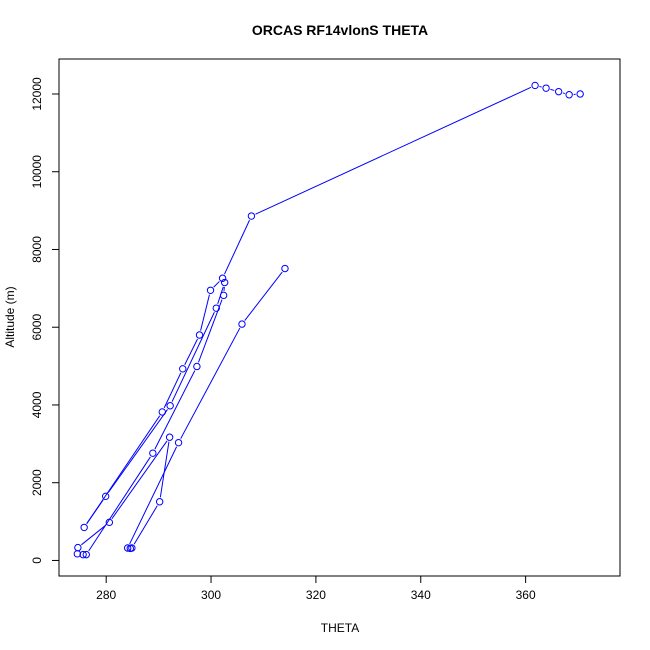 The height and width of the screenshot is (650, 650). What do you see at coordinates (340, 628) in the screenshot?
I see `x-axis-label: THETA` at bounding box center [340, 628].